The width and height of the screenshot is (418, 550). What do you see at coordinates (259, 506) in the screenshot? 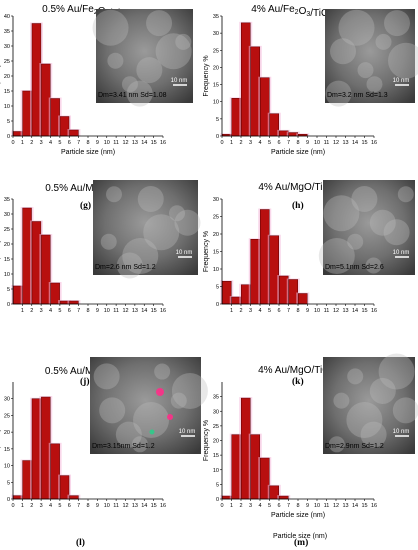
I see `x-tick-label: 4` at bounding box center [259, 506].